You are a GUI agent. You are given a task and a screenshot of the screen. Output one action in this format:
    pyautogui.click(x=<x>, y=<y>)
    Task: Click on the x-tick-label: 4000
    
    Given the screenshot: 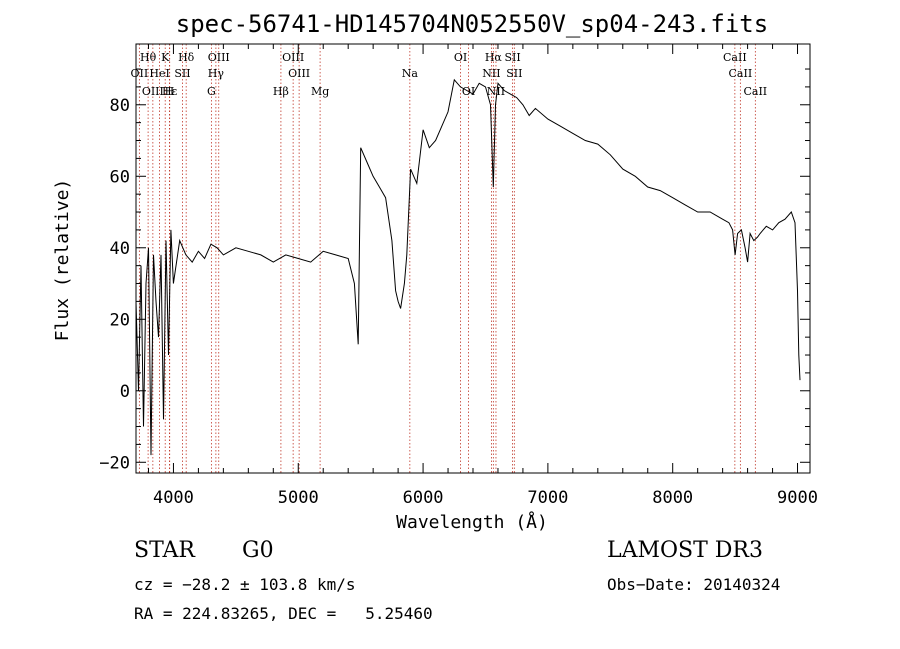 What is the action you would take?
    pyautogui.click(x=173, y=498)
    